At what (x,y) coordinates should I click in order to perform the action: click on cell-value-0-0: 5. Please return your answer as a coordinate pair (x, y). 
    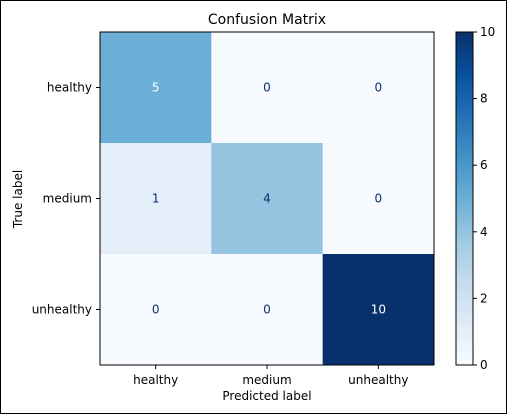
    Looking at the image, I should click on (156, 88).